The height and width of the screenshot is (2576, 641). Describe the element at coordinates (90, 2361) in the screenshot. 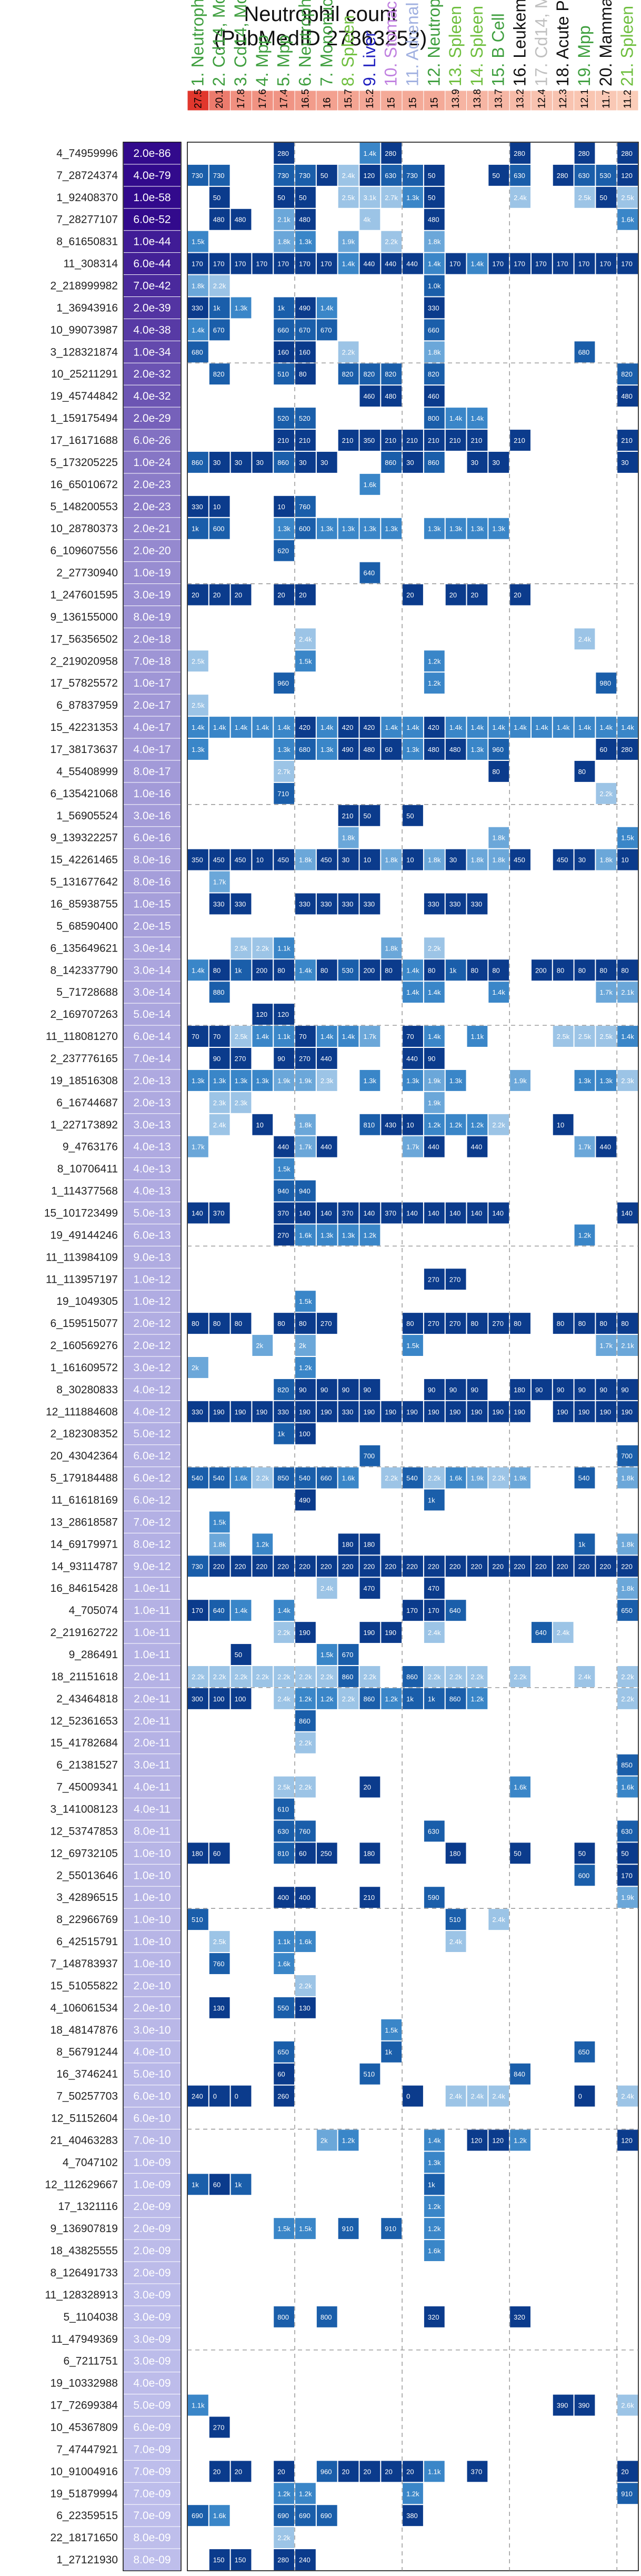

I see `snp-label: 6_7211751` at that location.